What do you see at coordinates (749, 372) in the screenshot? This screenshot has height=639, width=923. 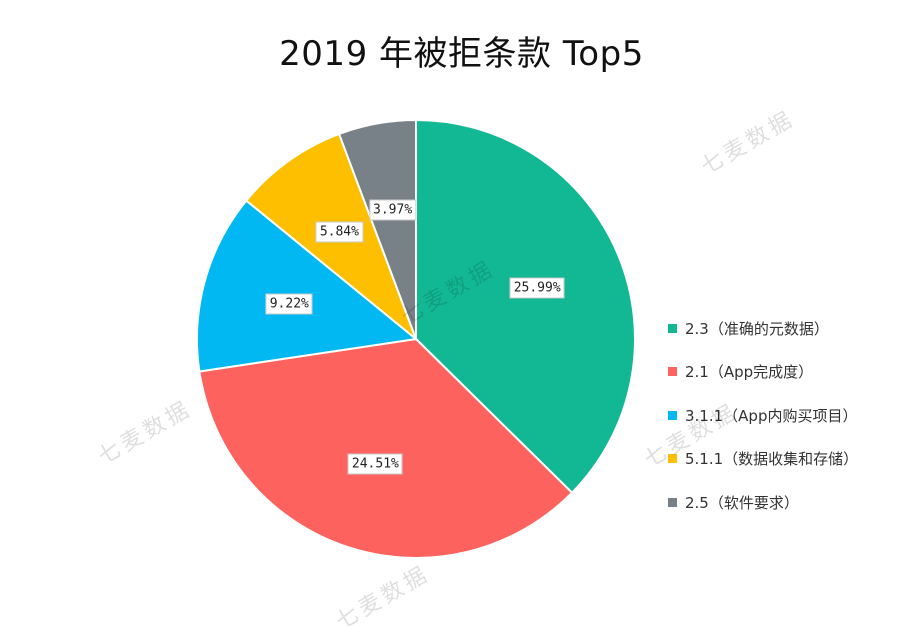 I see `legend-label: 2.1（App完成度）` at bounding box center [749, 372].